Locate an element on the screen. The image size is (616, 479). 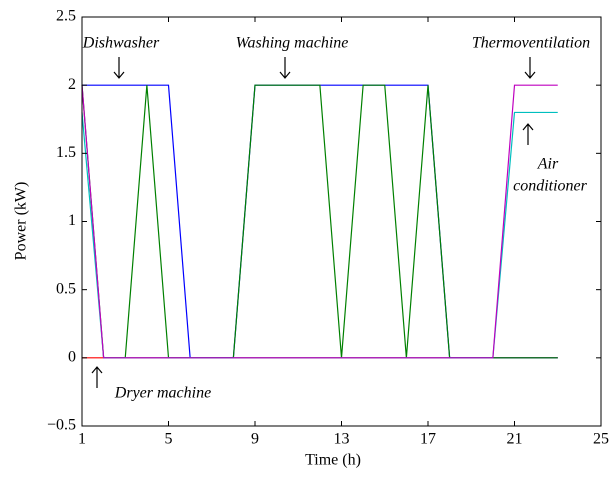
y-tick-label: 2.5 is located at coordinates (66, 16).